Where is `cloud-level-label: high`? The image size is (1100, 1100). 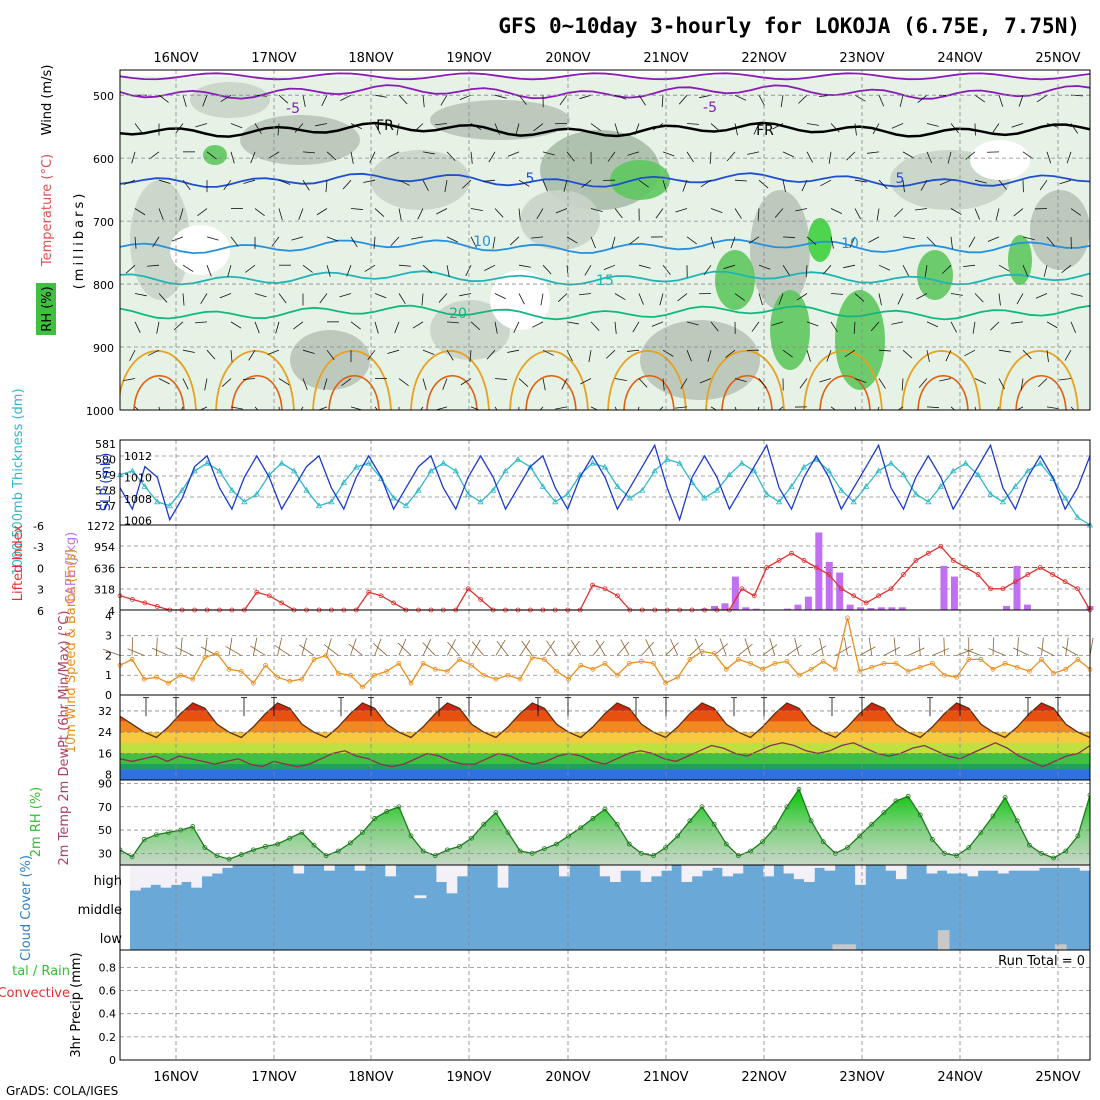 cloud-level-label: high is located at coordinates (108, 881).